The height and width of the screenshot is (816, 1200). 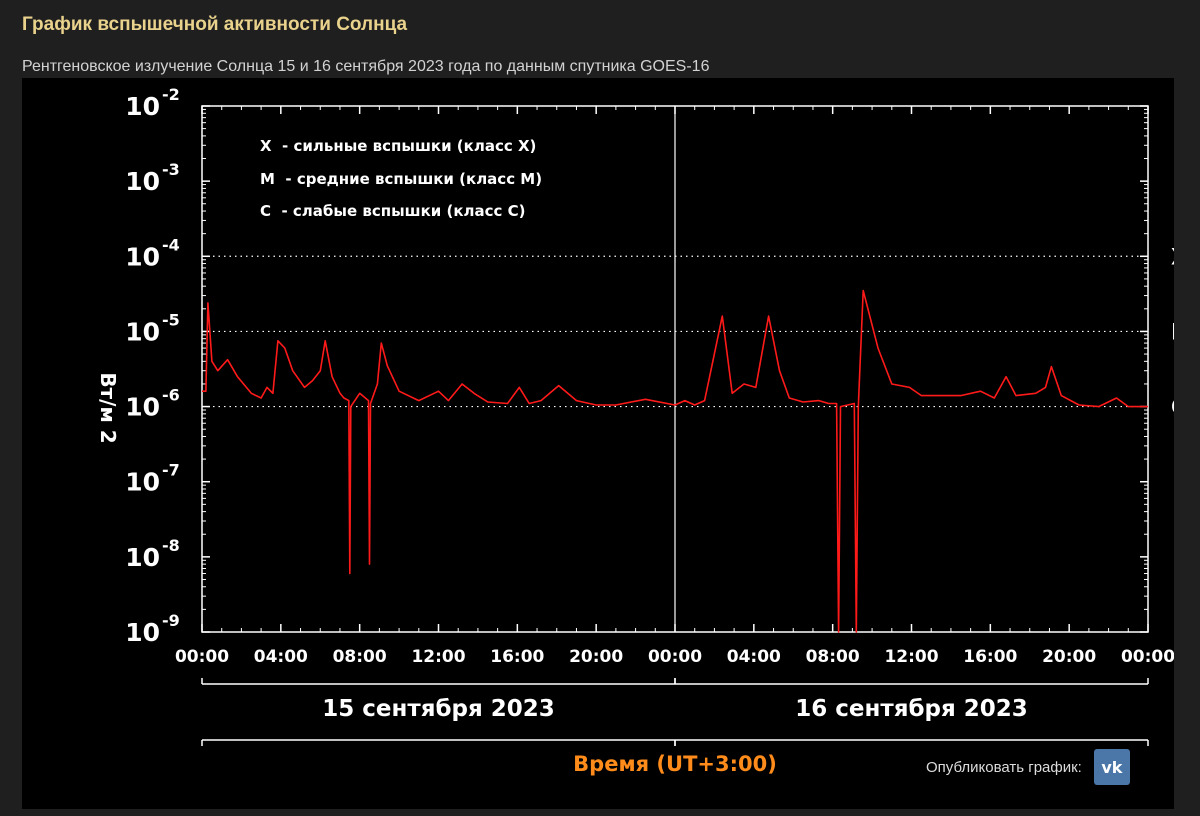 What do you see at coordinates (1172, 257) in the screenshot?
I see `class-label-x: X` at bounding box center [1172, 257].